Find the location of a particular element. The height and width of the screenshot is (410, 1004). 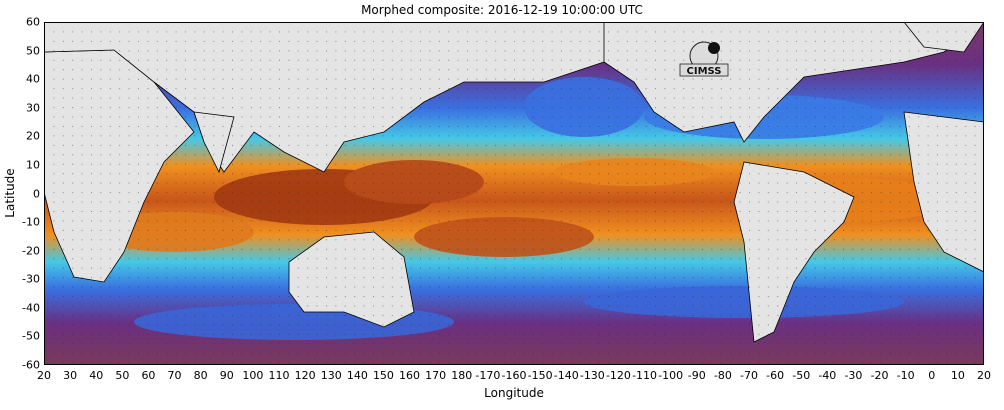

x-tick-label: 70 is located at coordinates (174, 375).